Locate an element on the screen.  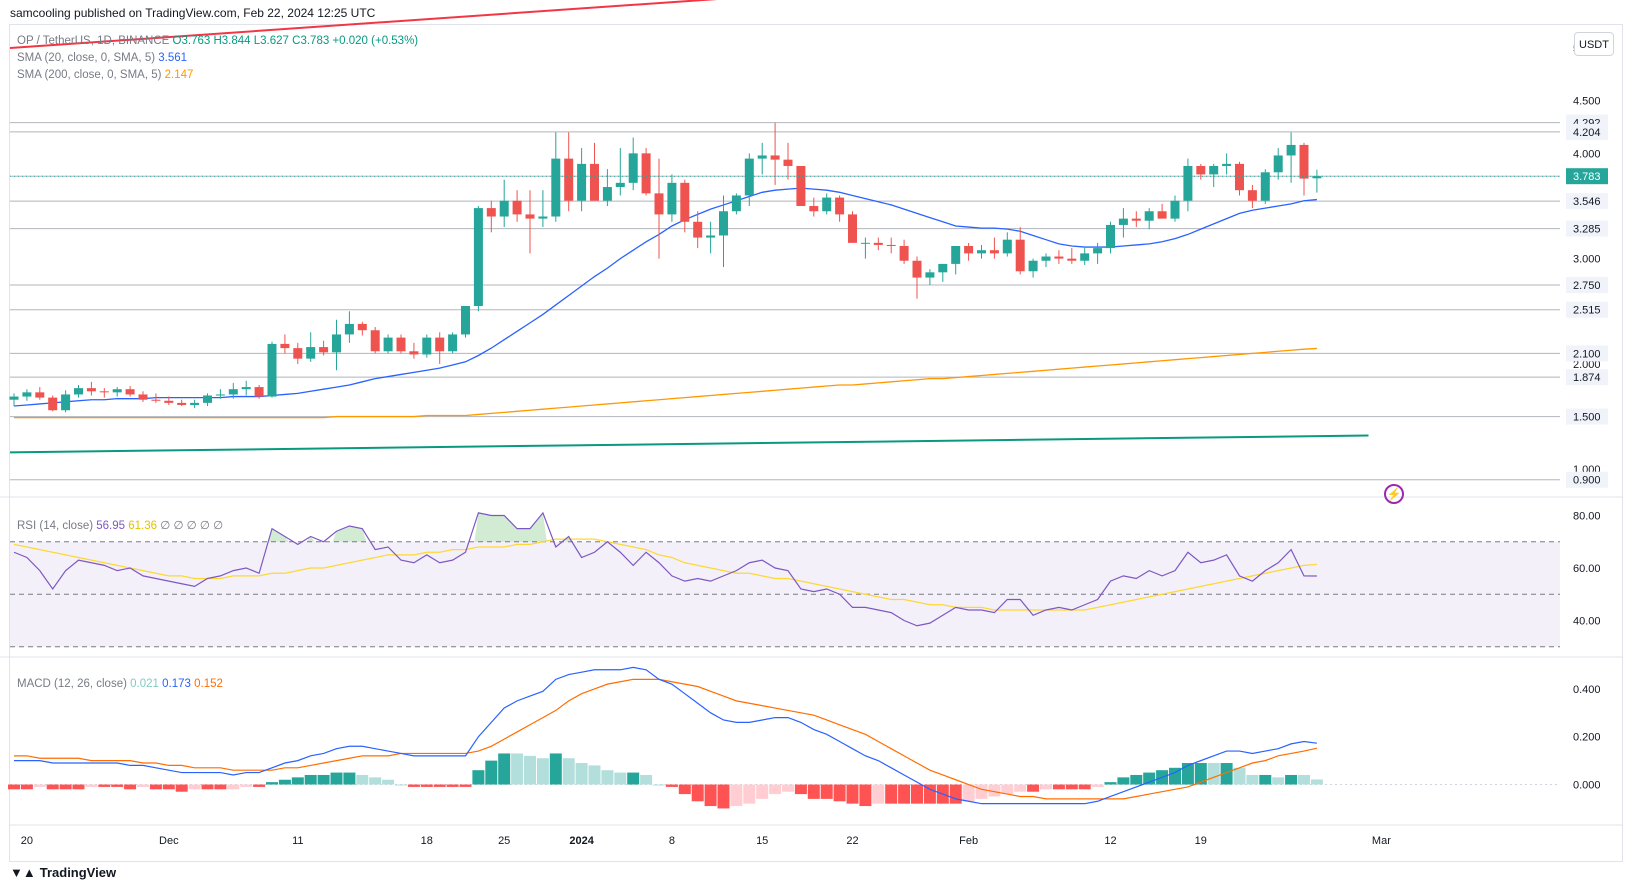
lightning-icon: ⚡ is located at coordinates (1394, 494).